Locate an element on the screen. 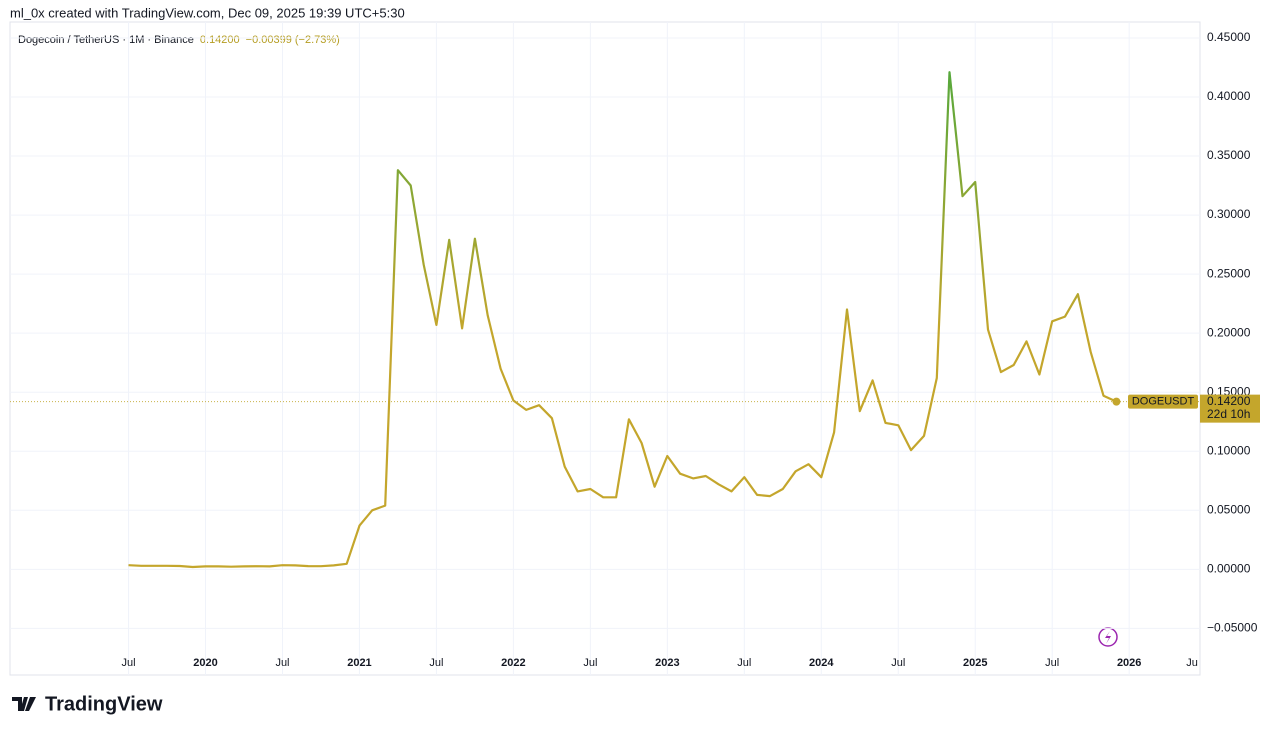  y-tick-label: 0.30000 is located at coordinates (1229, 214).